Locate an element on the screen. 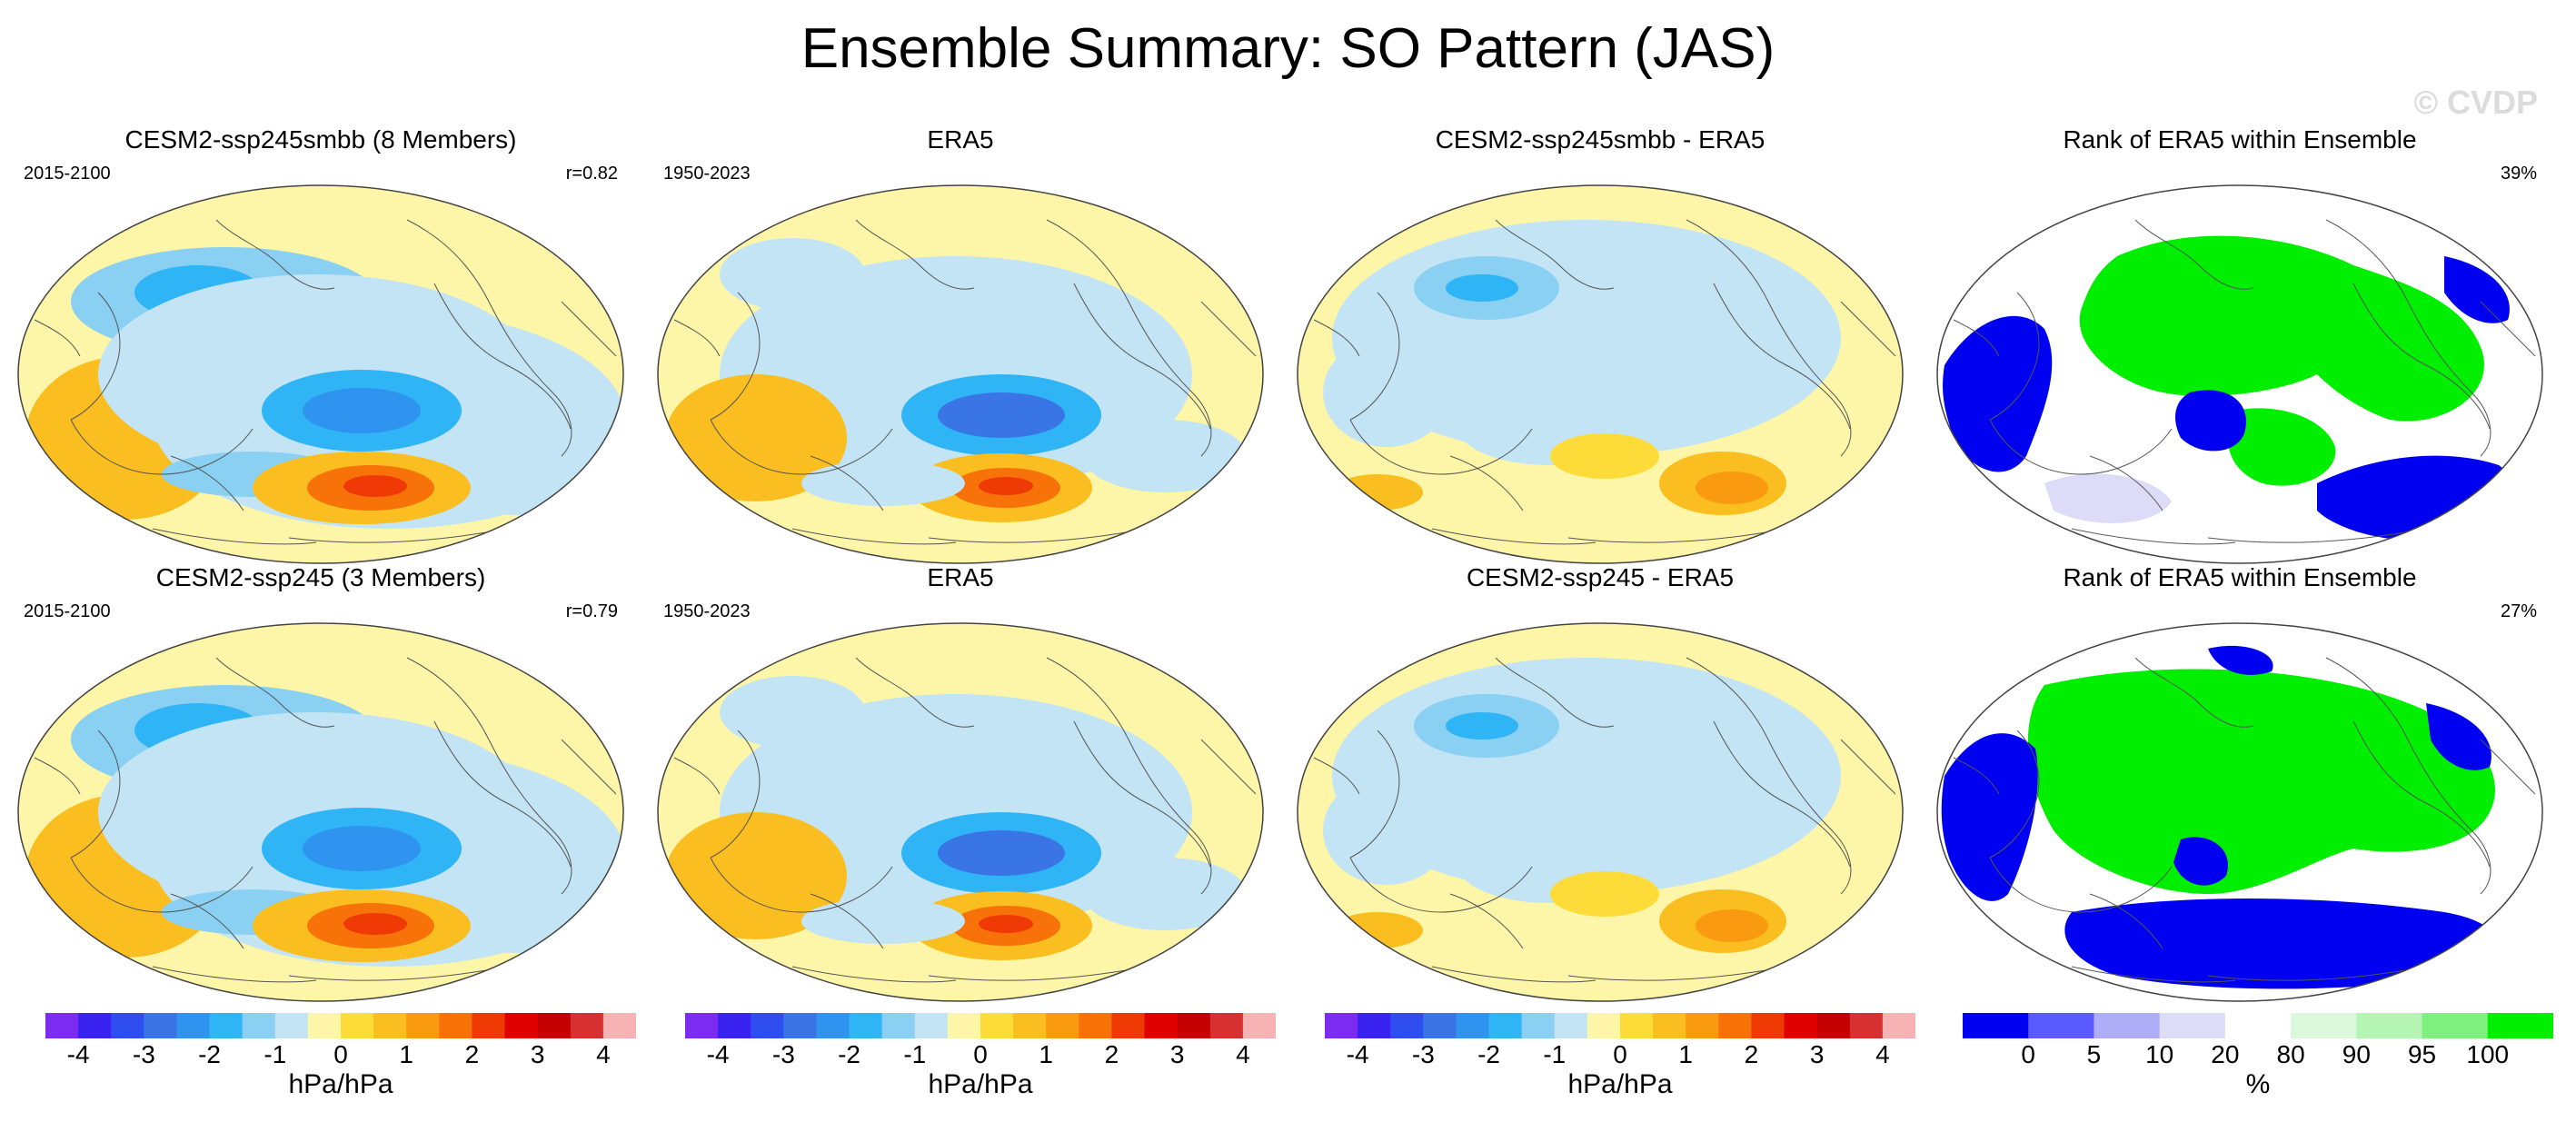 This screenshot has height=1122, width=2576. colorbar-tick-label: 3 is located at coordinates (1177, 1054).